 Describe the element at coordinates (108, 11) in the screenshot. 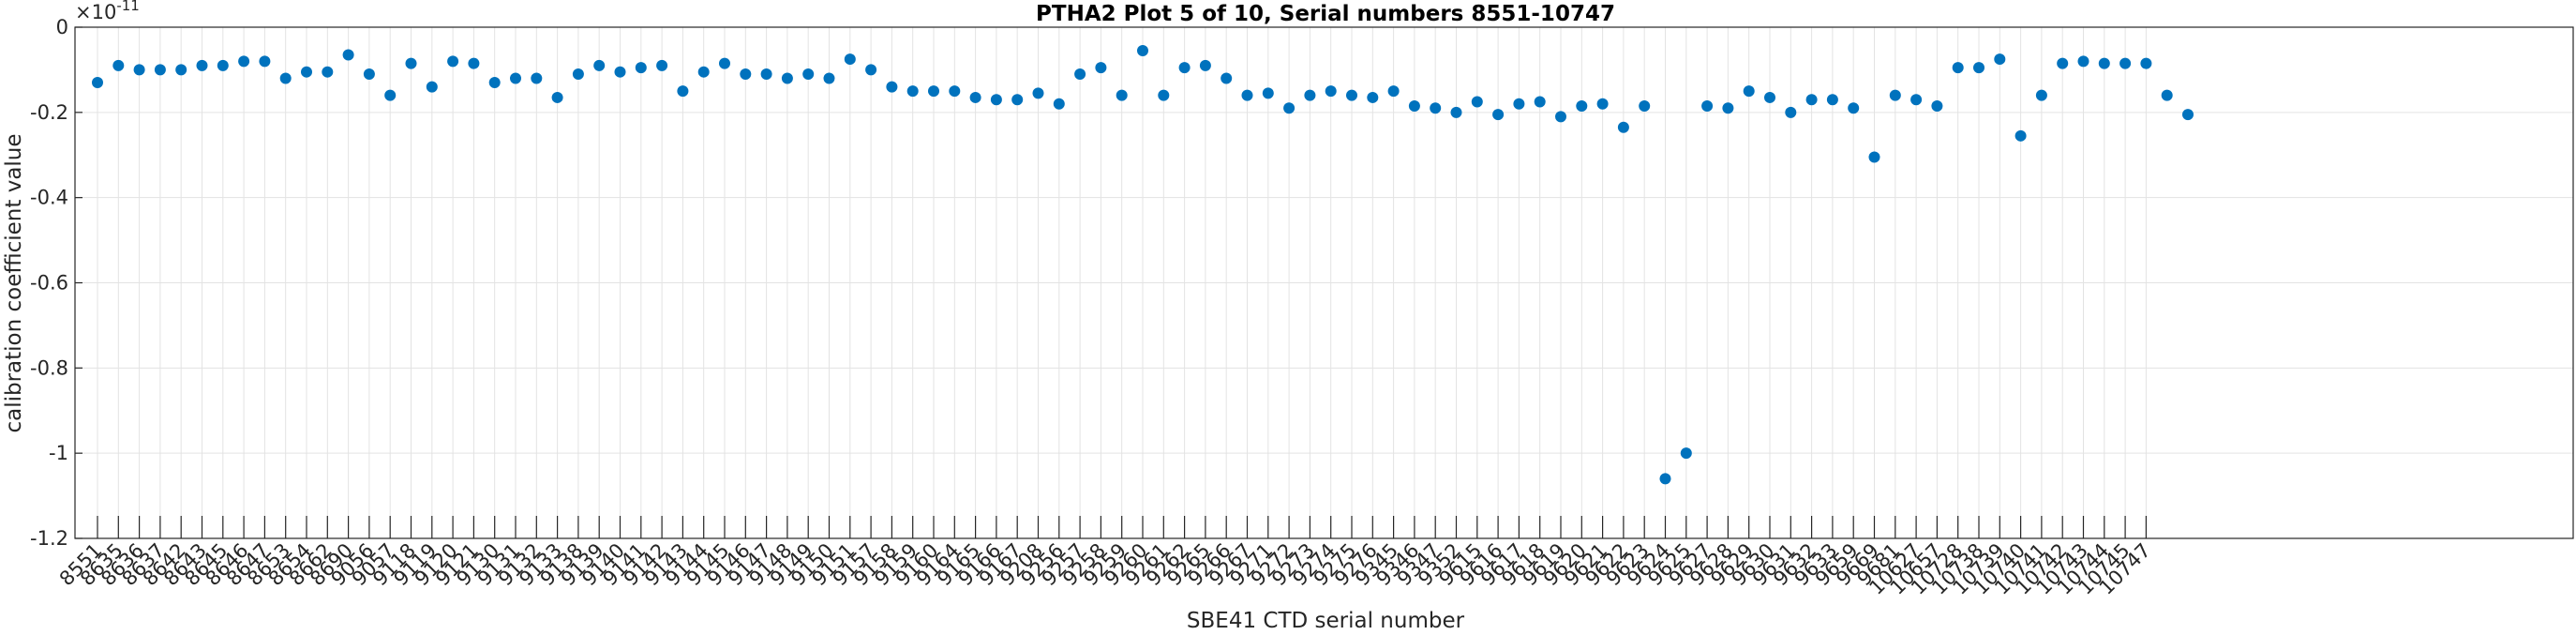

I see `y-exponent-label: ×10-11` at that location.